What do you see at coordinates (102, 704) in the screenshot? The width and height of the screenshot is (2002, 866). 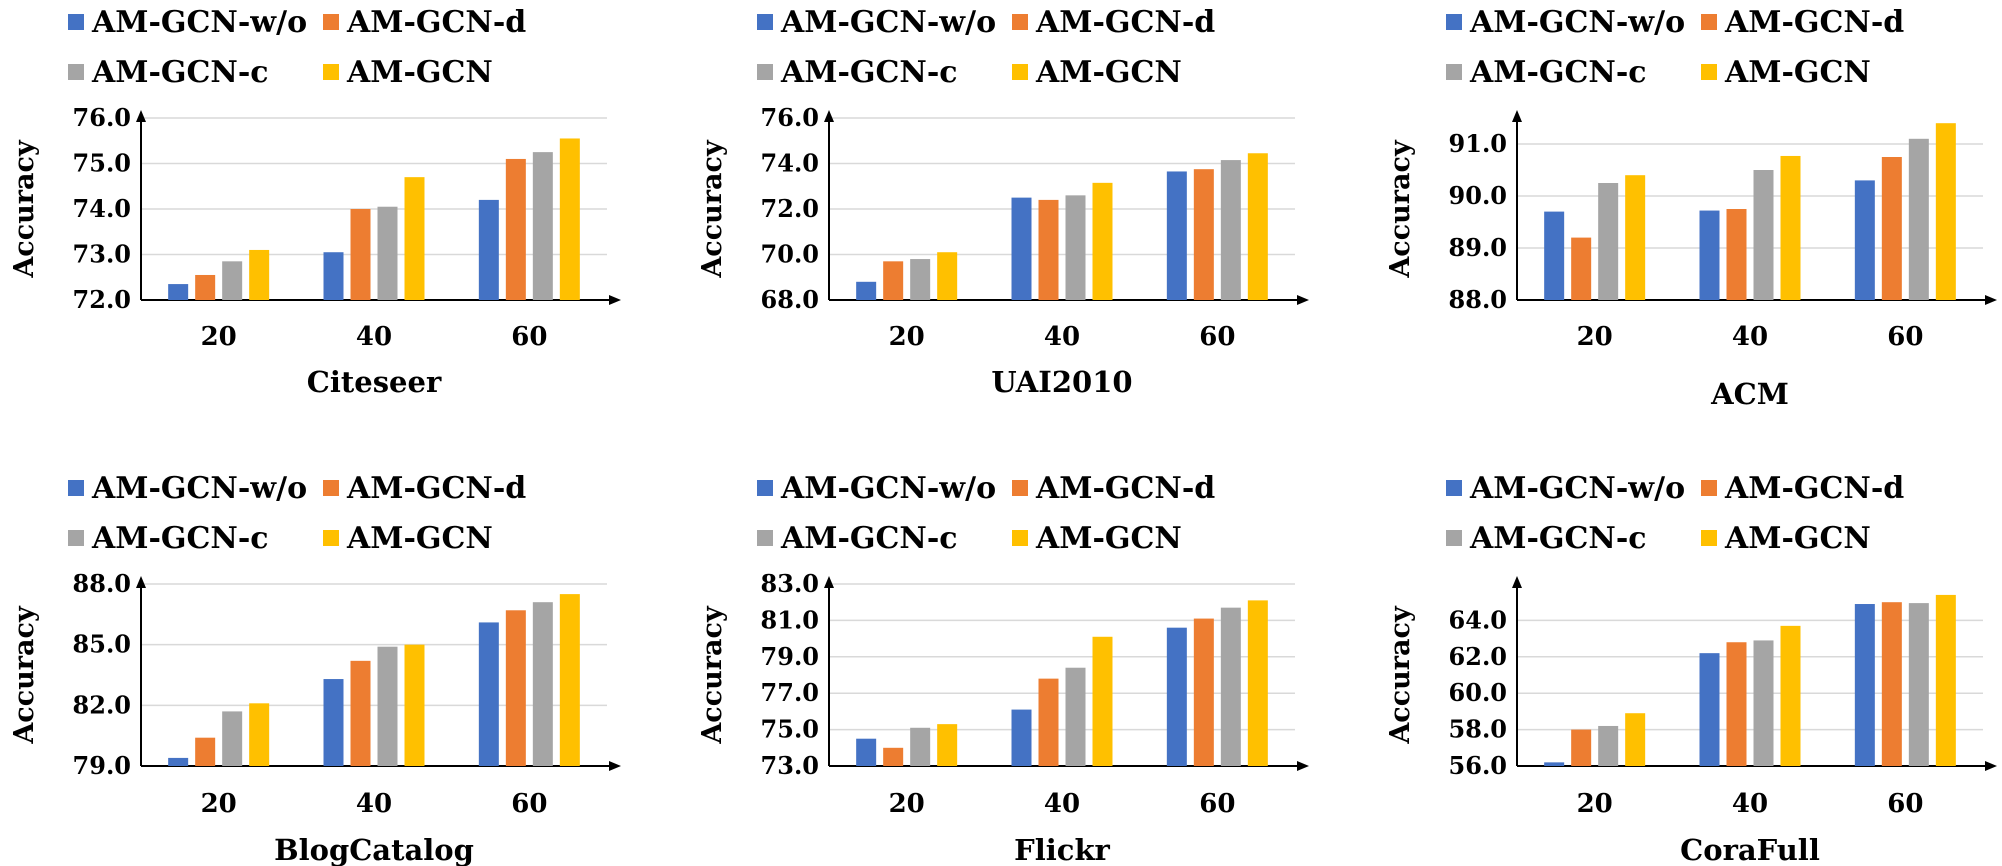 I see `y-tick-label: 82.0` at bounding box center [102, 704].